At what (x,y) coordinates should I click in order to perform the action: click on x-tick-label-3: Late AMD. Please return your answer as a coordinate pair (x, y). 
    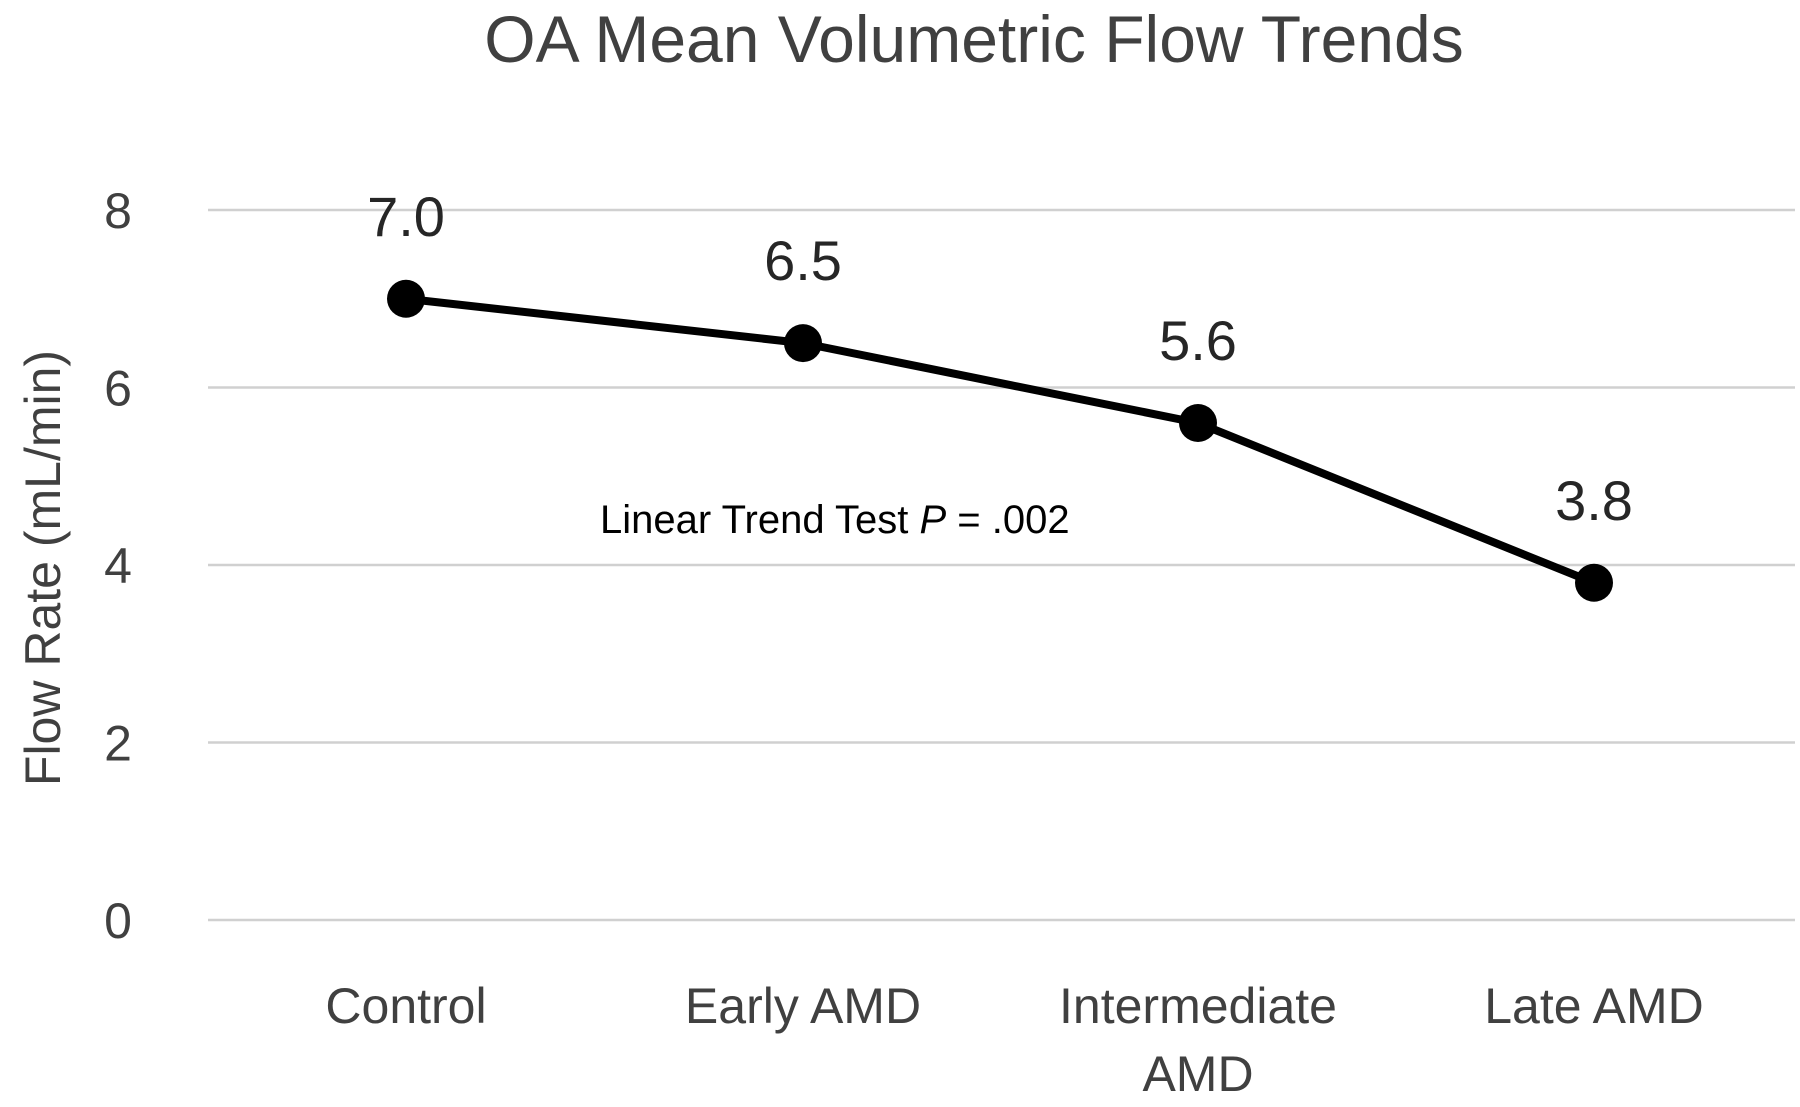
    Looking at the image, I should click on (1594, 1006).